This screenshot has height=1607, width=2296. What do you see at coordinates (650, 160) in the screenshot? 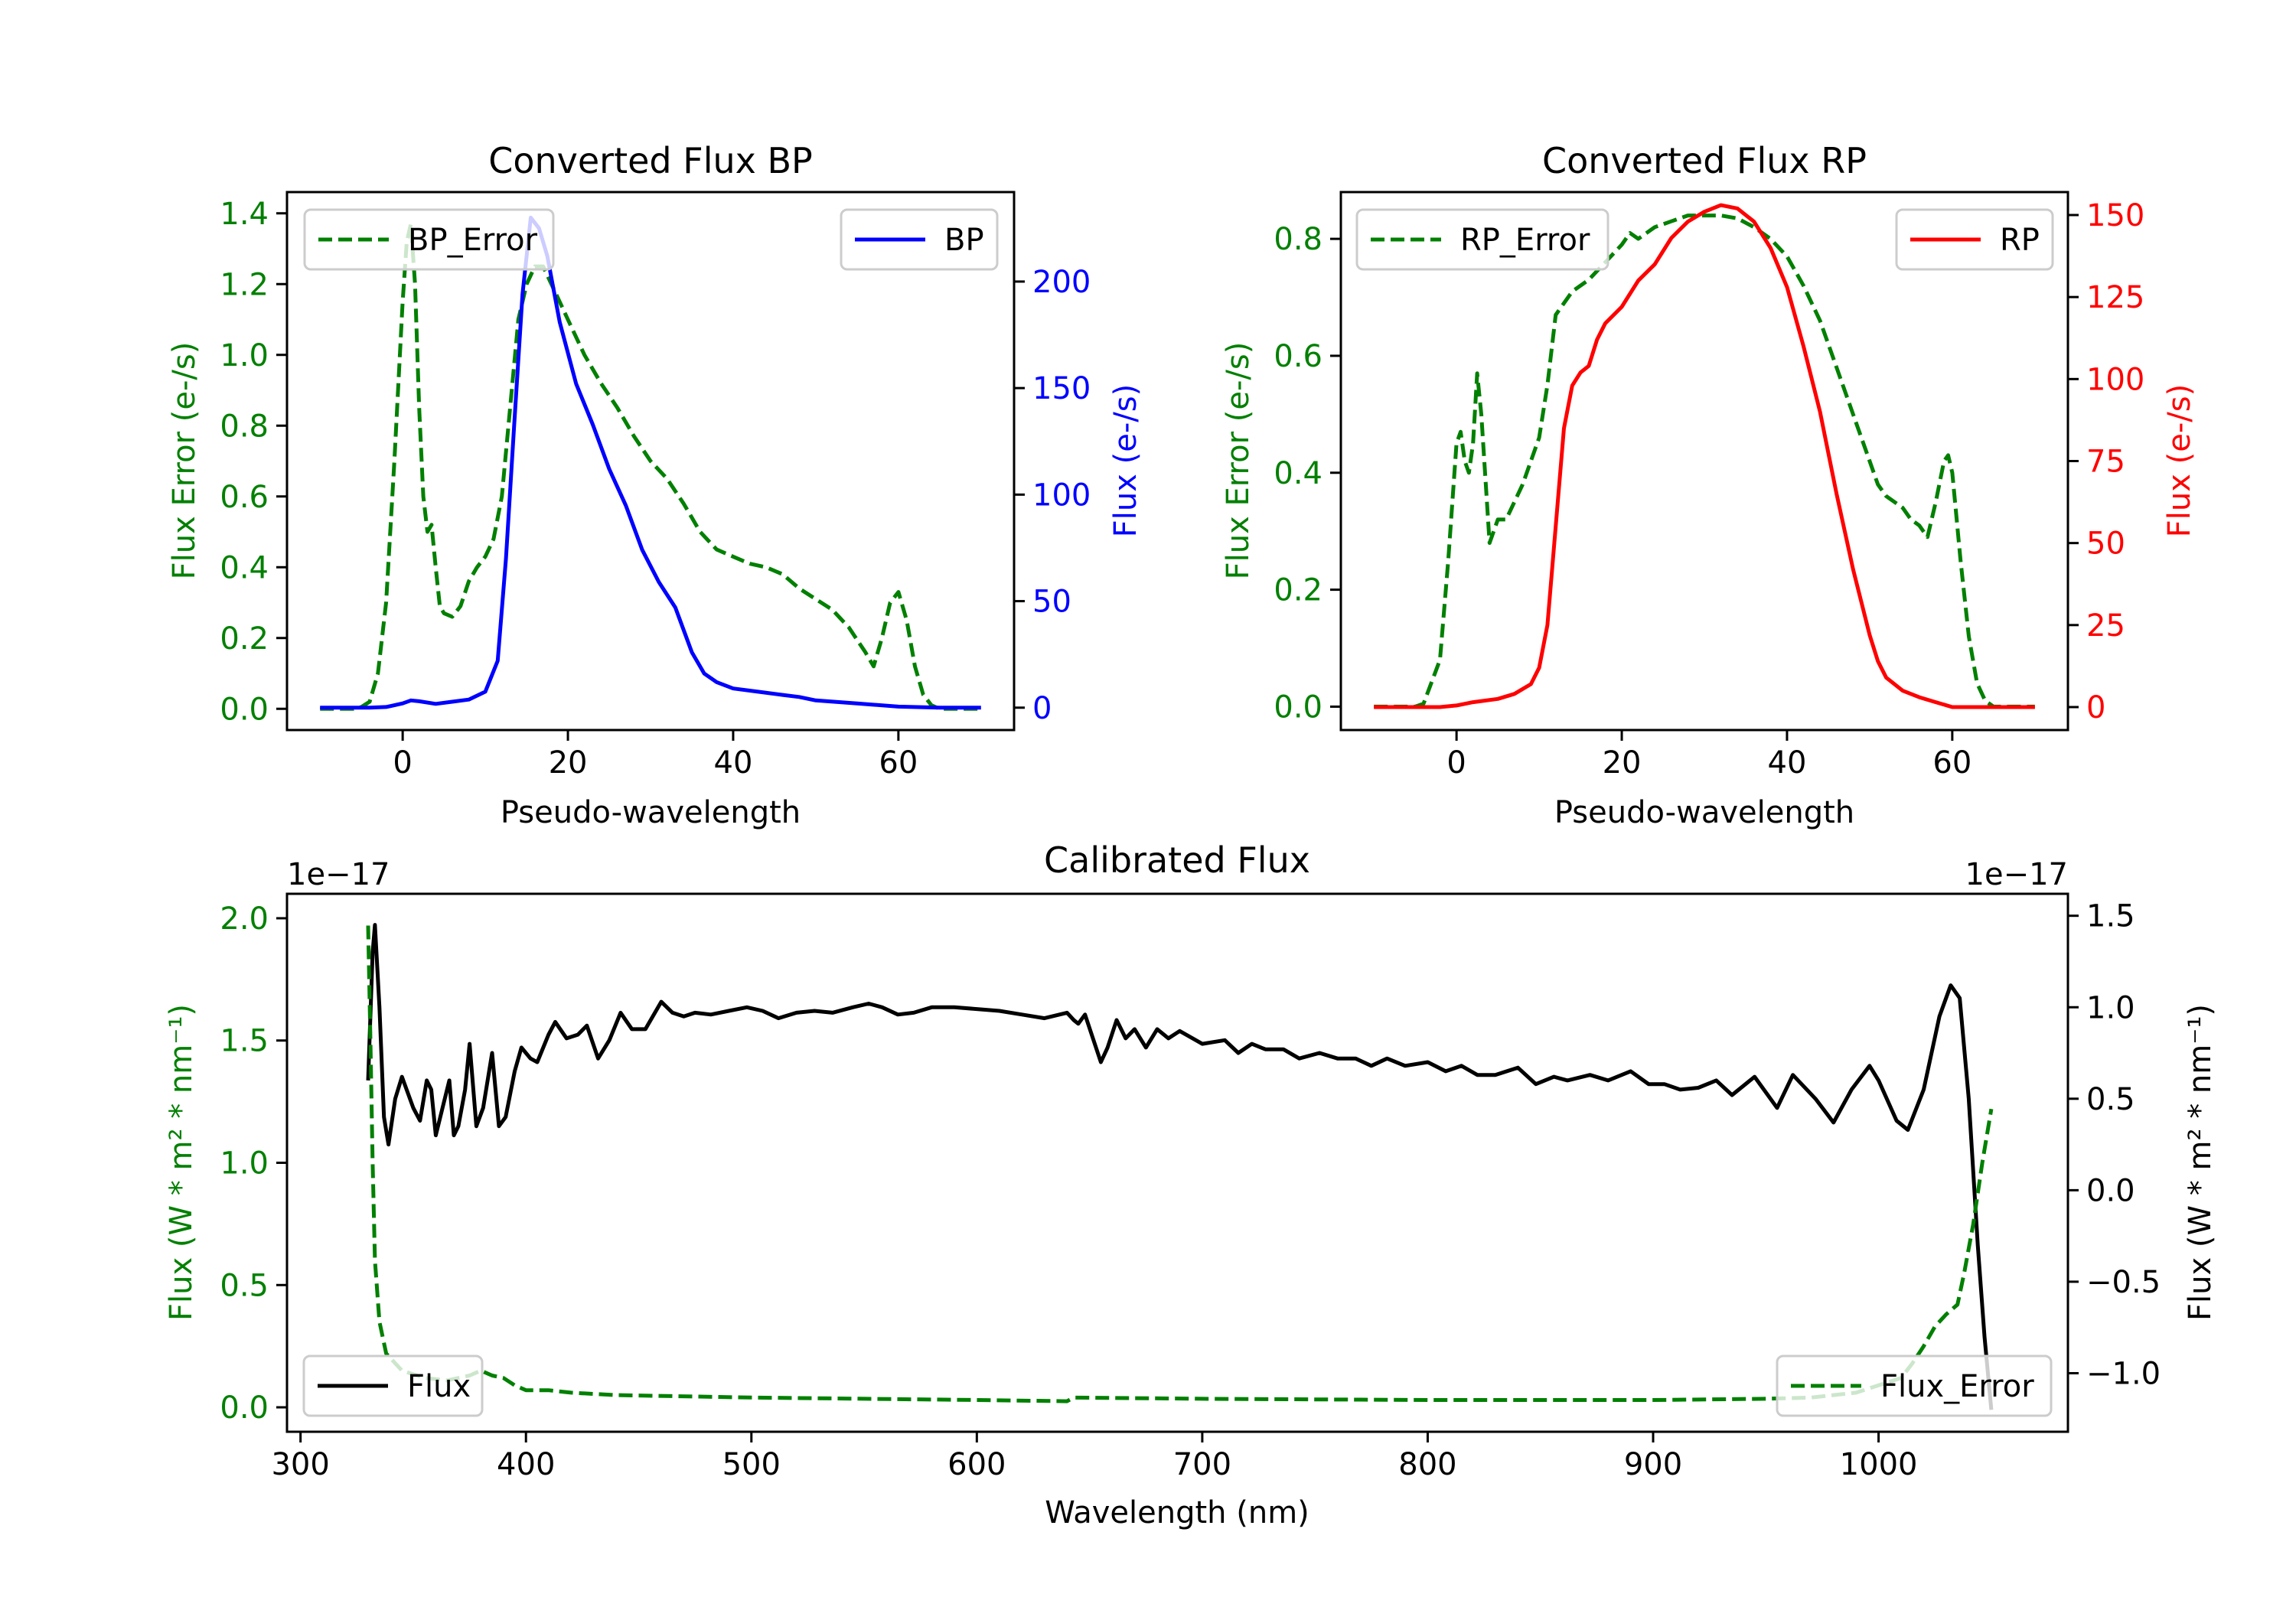
I see `chart-title: Converted Flux BP` at bounding box center [650, 160].